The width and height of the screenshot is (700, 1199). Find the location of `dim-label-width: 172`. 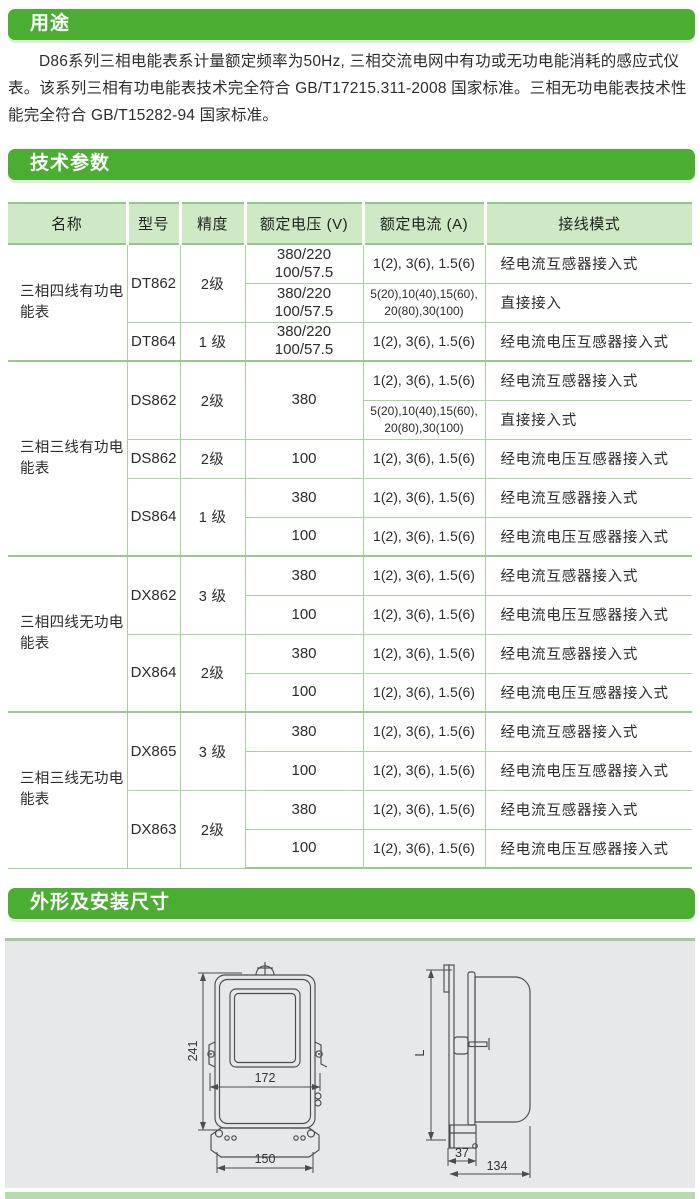

dim-label-width: 172 is located at coordinates (265, 1078).